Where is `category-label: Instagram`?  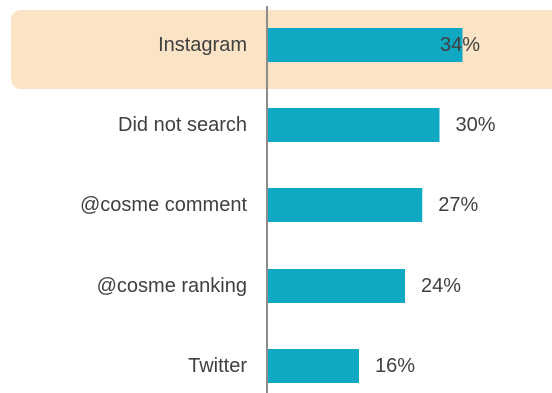
category-label: Instagram is located at coordinates (202, 45).